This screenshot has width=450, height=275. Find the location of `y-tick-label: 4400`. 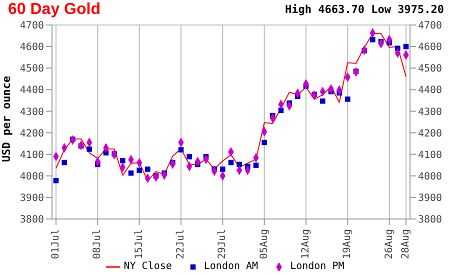

y-tick-label: 4400 is located at coordinates (32, 90).